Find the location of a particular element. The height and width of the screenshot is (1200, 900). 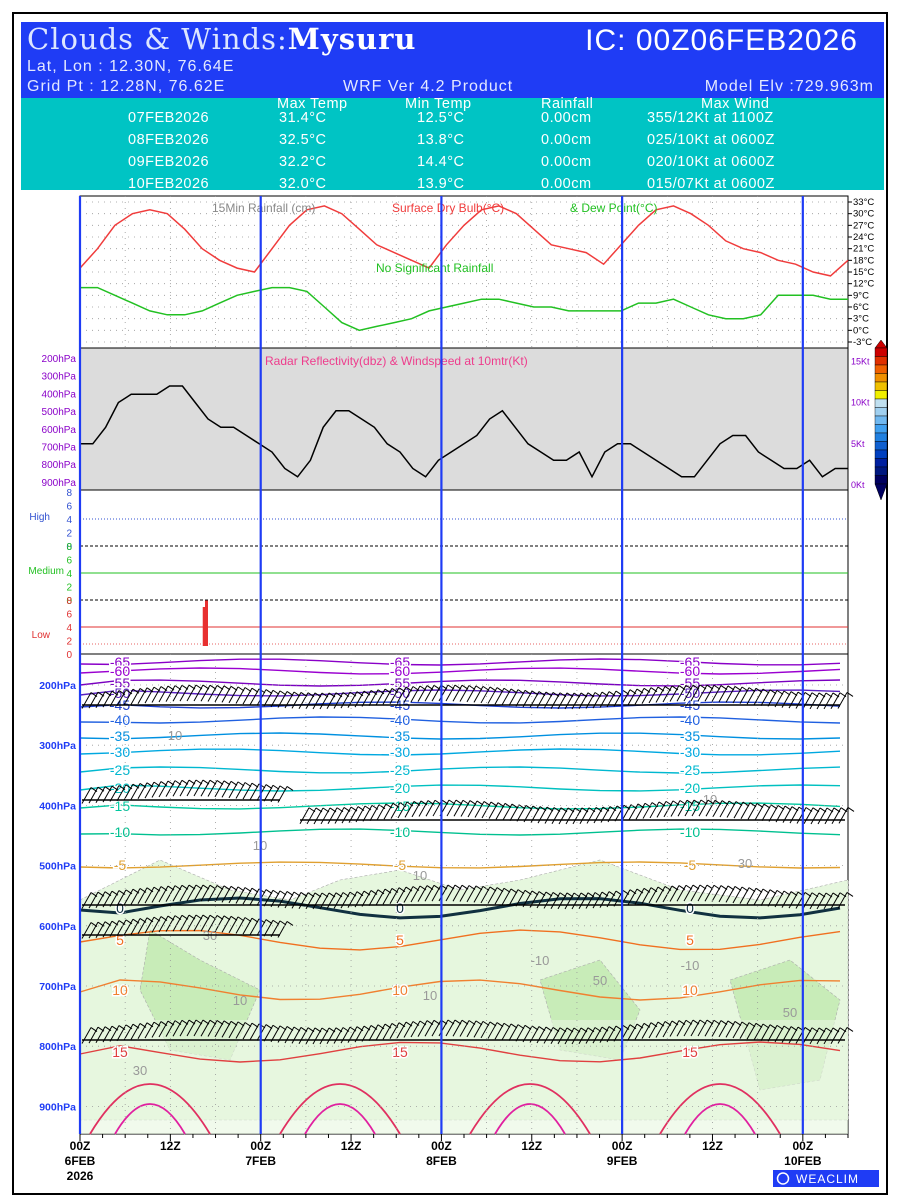

cloud-tick-label: 2 is located at coordinates (69, 588).